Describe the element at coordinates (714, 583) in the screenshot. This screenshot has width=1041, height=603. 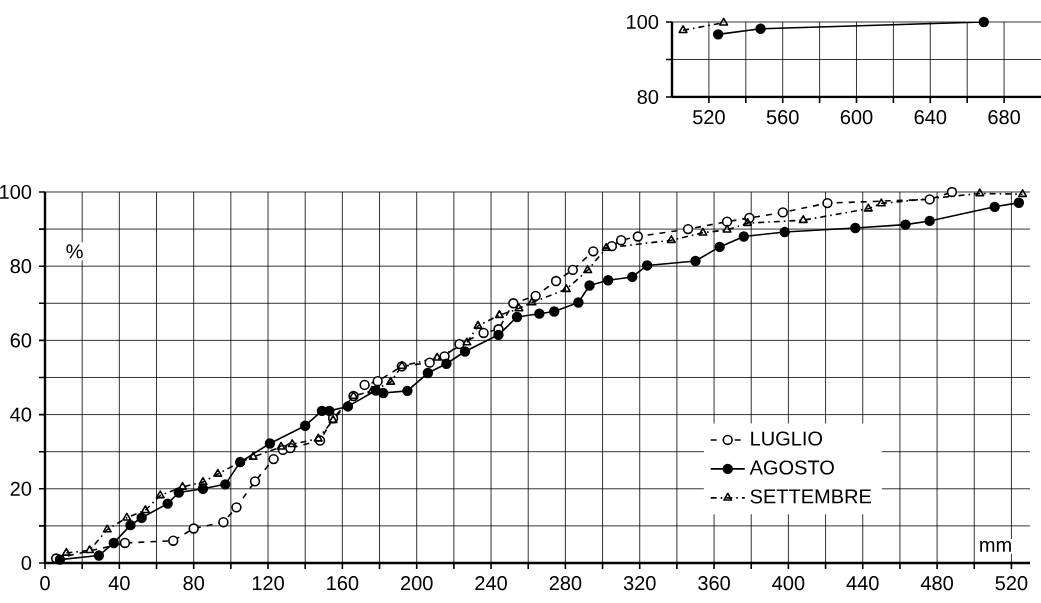
I see `x-tick-label: 360` at that location.